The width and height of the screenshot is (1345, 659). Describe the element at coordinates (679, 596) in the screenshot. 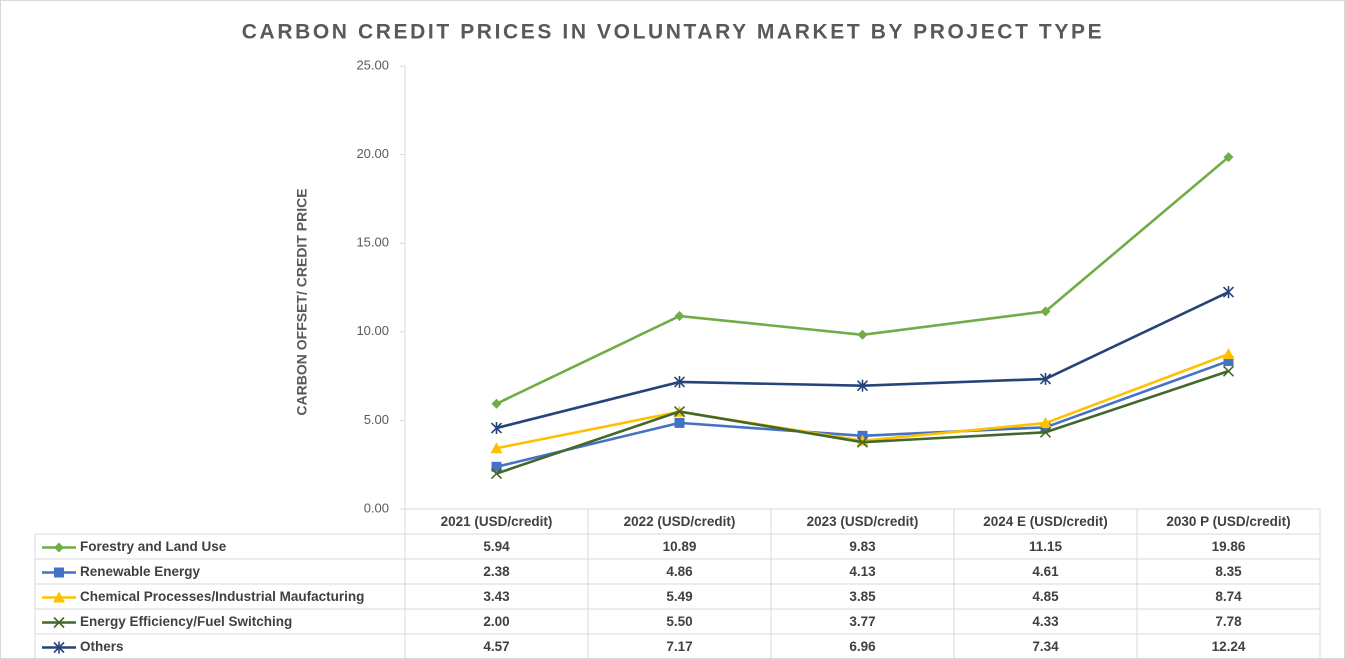

I see `table-cell: 5.49` at that location.